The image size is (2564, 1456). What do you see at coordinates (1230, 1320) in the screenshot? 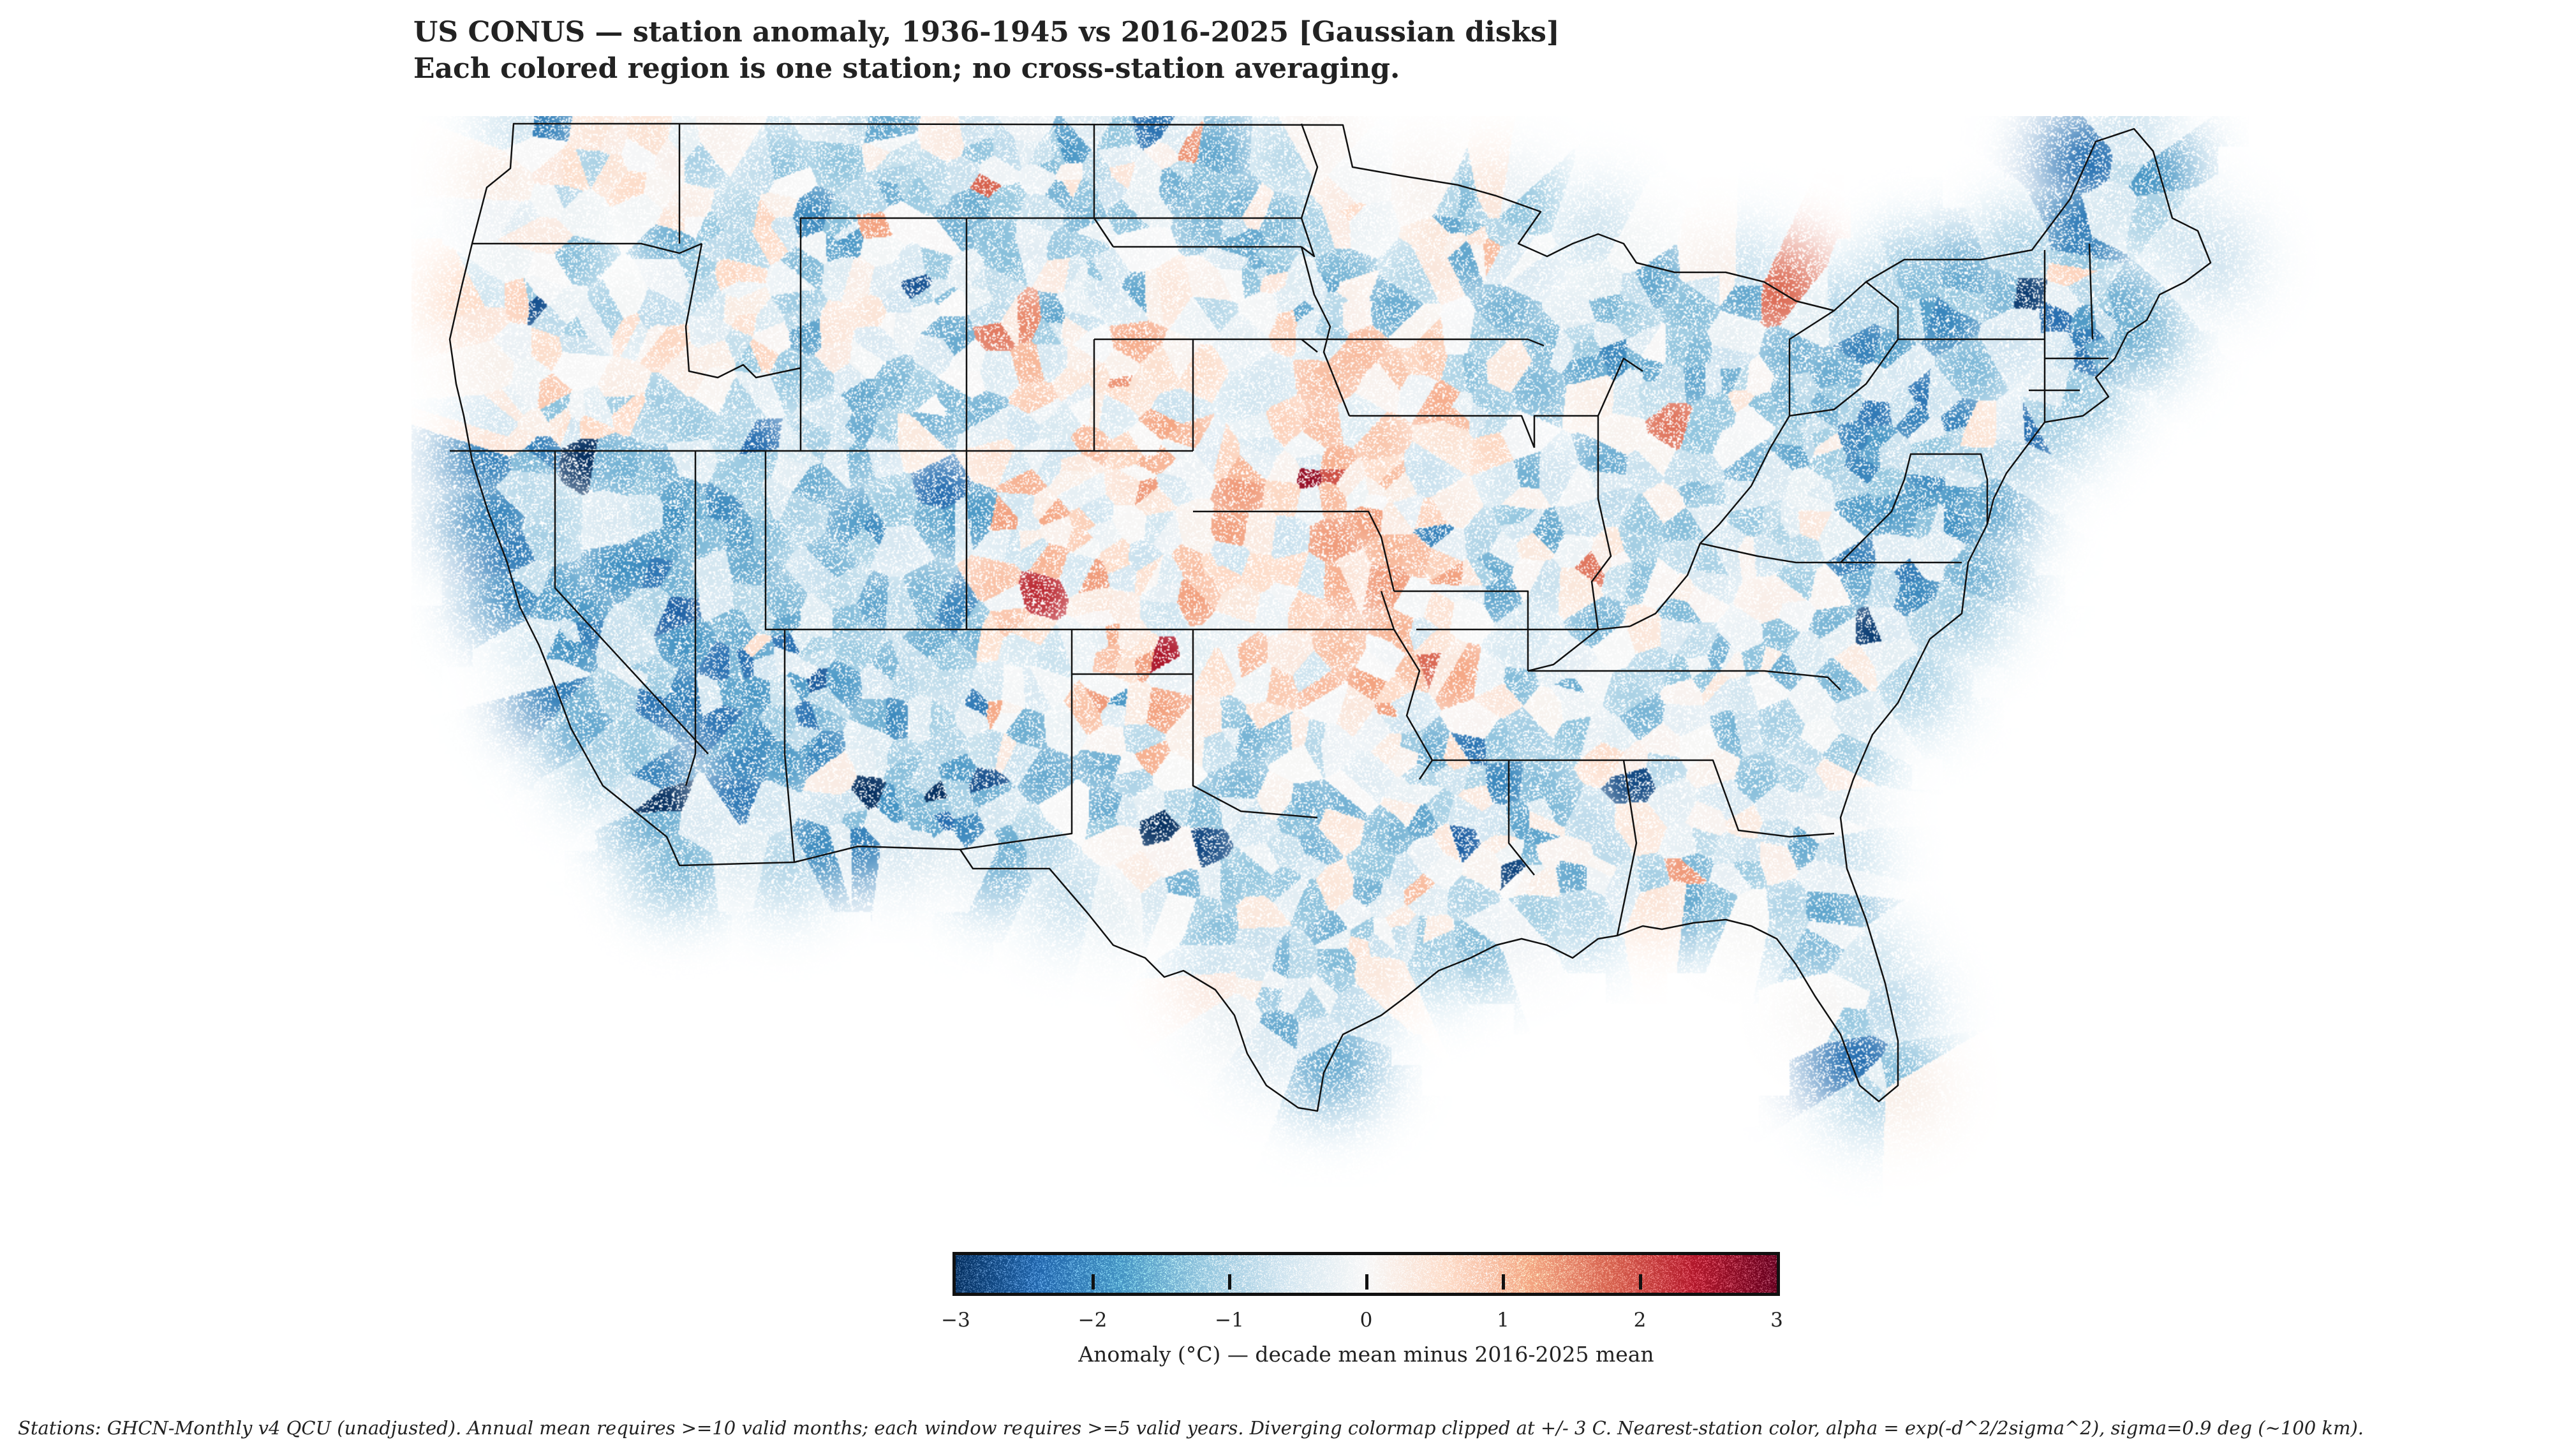
I see `colorbar-tick-label: −1` at bounding box center [1230, 1320].